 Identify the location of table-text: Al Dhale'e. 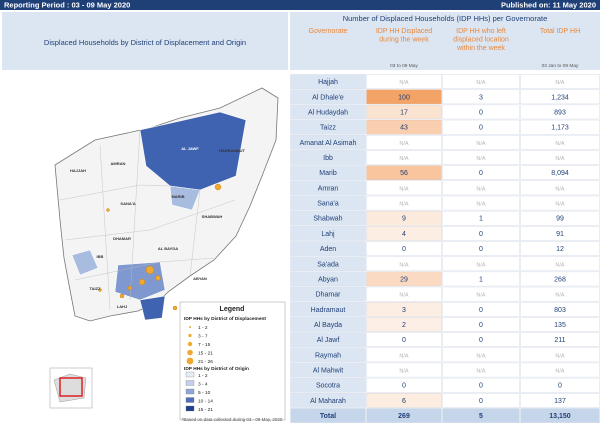
(328, 97).